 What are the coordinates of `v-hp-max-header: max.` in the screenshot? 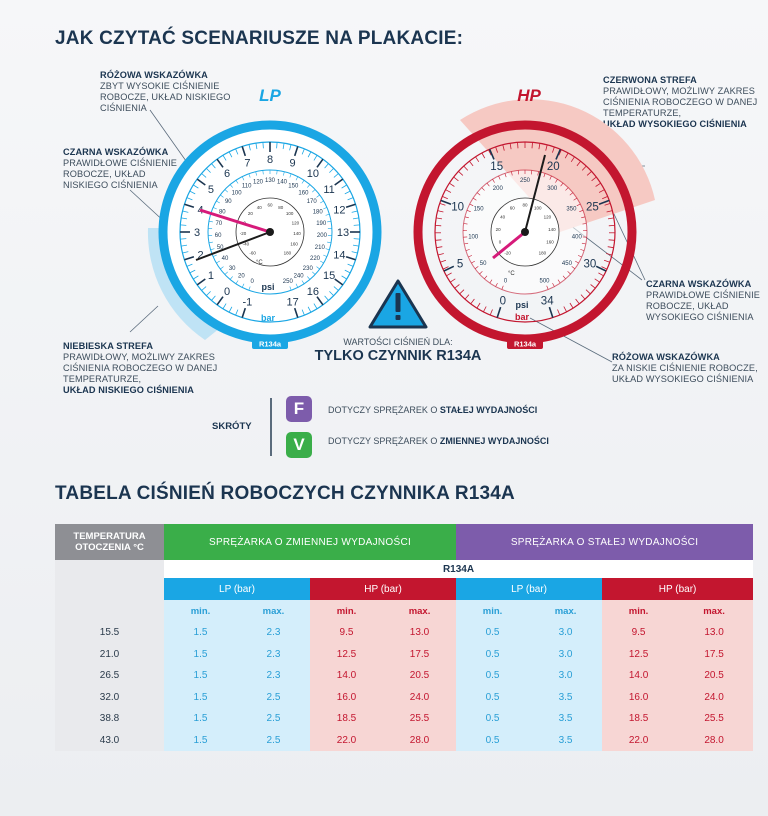 It's located at (420, 611).